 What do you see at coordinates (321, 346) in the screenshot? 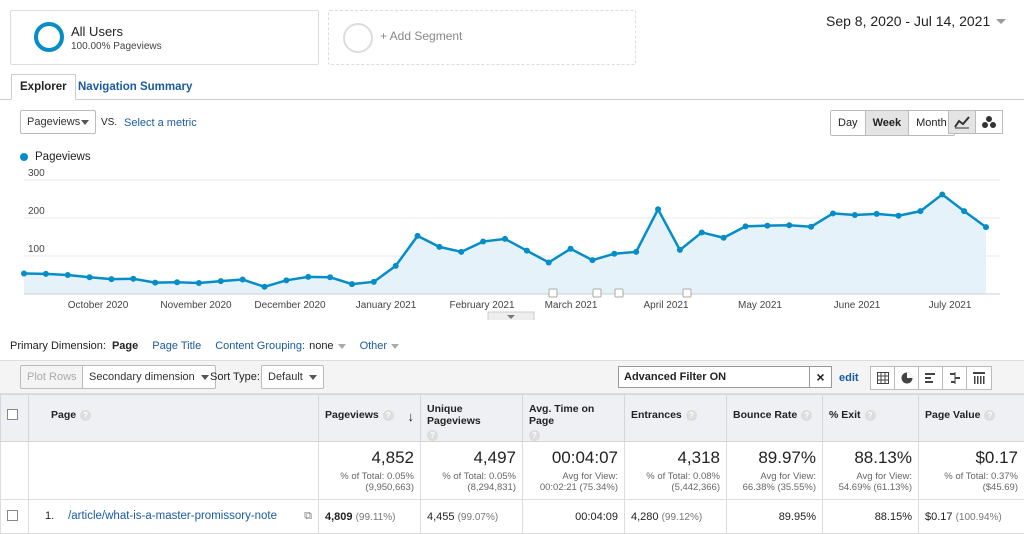
I see `content-grouping-value: none` at bounding box center [321, 346].